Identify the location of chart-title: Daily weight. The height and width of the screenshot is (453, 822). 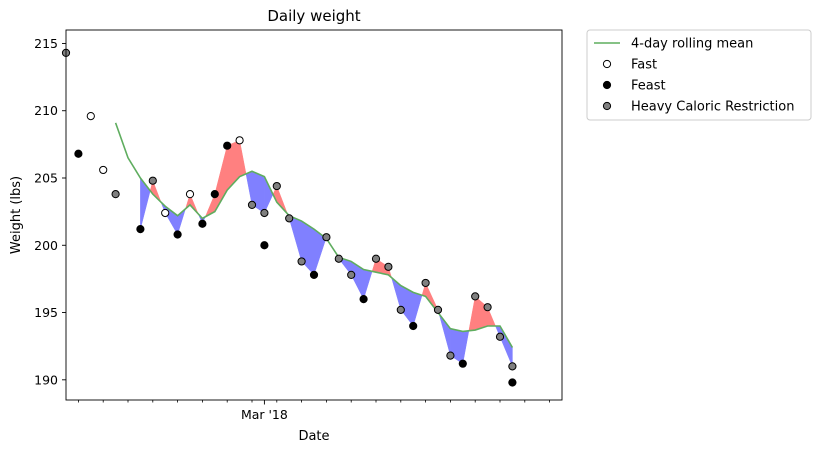
(313, 16).